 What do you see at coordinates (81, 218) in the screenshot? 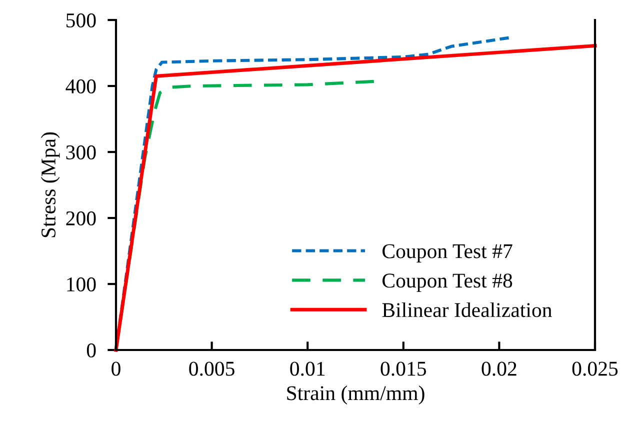
I see `y-tick-label: 200` at bounding box center [81, 218].